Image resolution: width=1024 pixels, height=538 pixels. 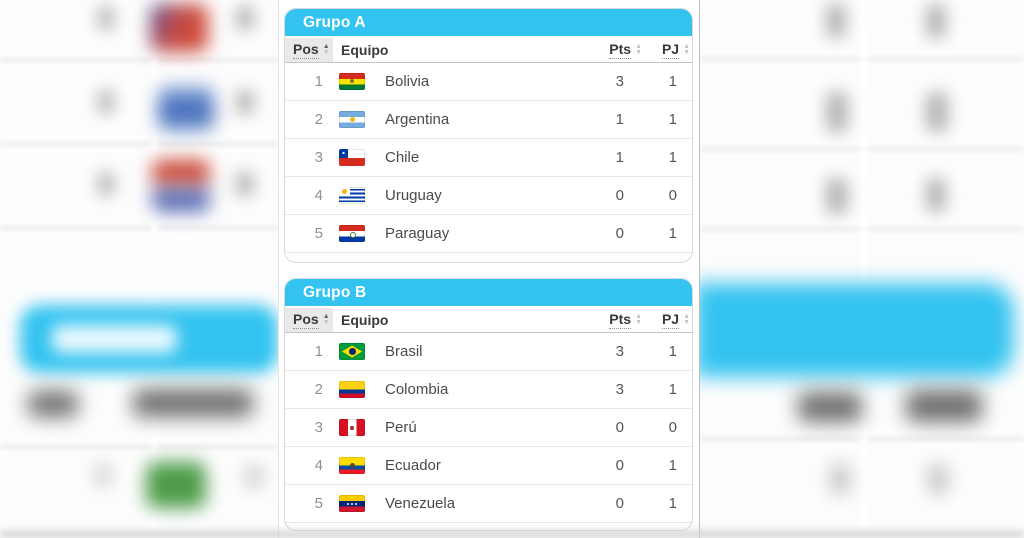 I want to click on group-a-column-header-row: Pos Equipo Pts PJ, so click(x=488, y=50).